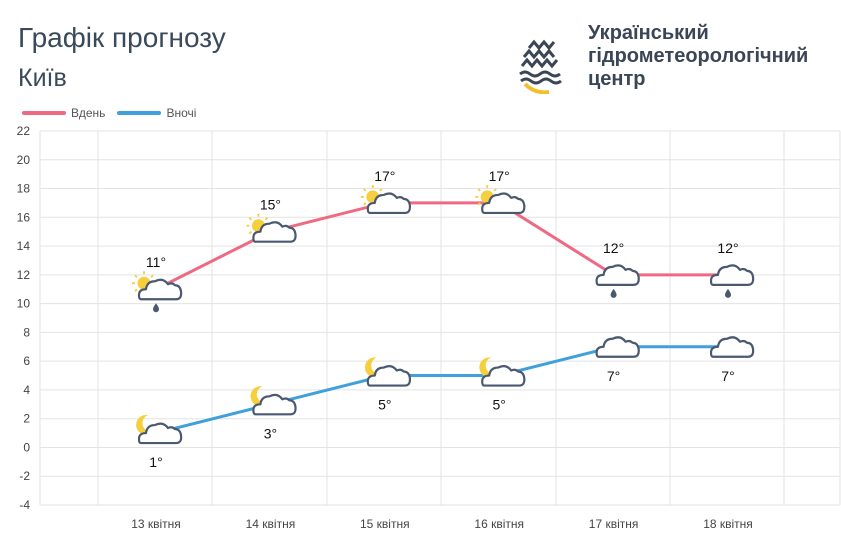 Image resolution: width=841 pixels, height=533 pixels. What do you see at coordinates (614, 524) in the screenshot?
I see `x-tick-label: 17 квітня` at bounding box center [614, 524].